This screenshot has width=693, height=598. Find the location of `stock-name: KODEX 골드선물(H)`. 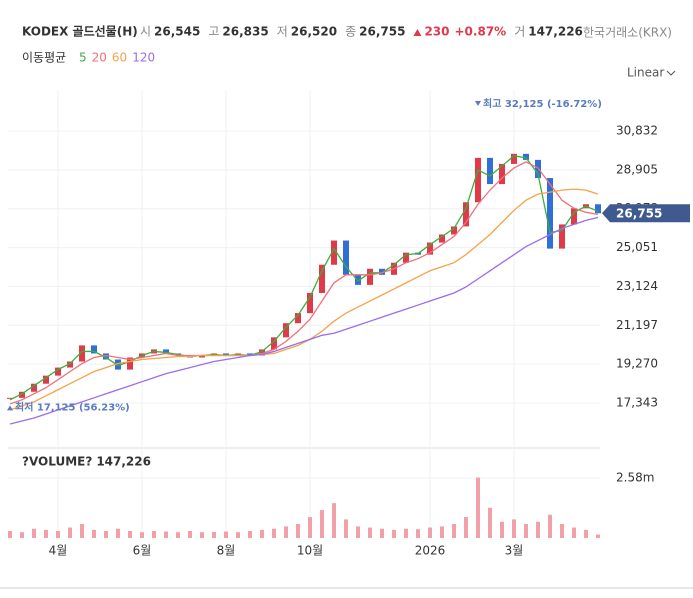

stock-name: KODEX 골드선물(H) is located at coordinates (80, 31).